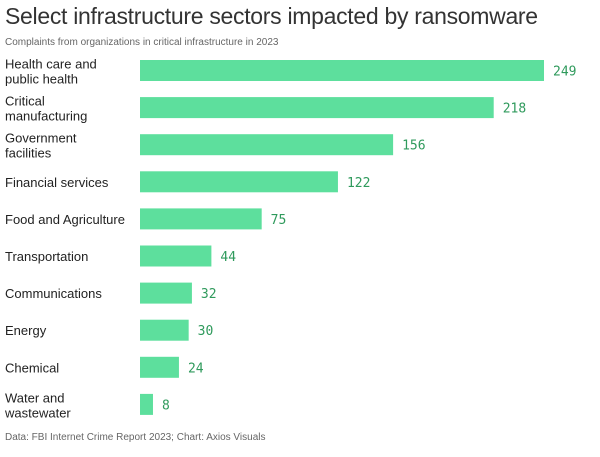 The width and height of the screenshot is (600, 457). What do you see at coordinates (51, 72) in the screenshot?
I see `category-label: Health care and public health` at bounding box center [51, 72].